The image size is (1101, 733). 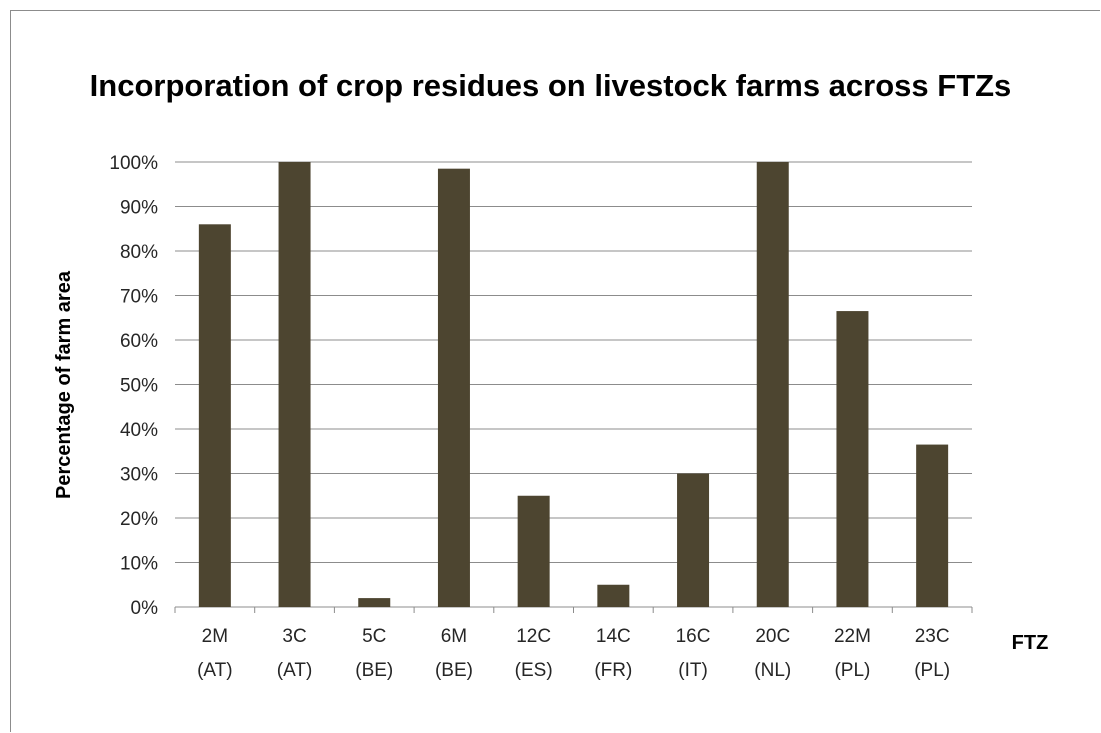 I want to click on y-tick-label: 100%, so click(x=133, y=163).